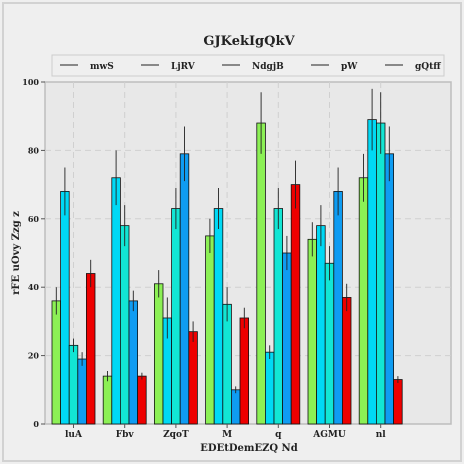  Describe the element at coordinates (329, 343) in the screenshot. I see `bar-NdgjB-AGMU` at that location.